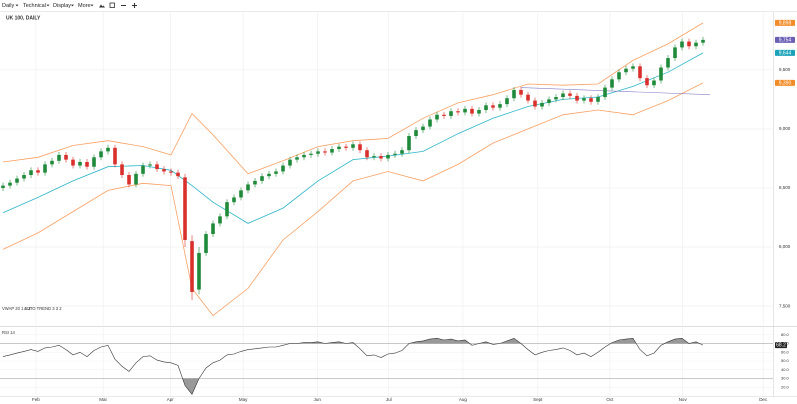 This screenshot has height=404, width=797. What do you see at coordinates (8, 332) in the screenshot?
I see `rsi-title: RSI 14` at bounding box center [8, 332].